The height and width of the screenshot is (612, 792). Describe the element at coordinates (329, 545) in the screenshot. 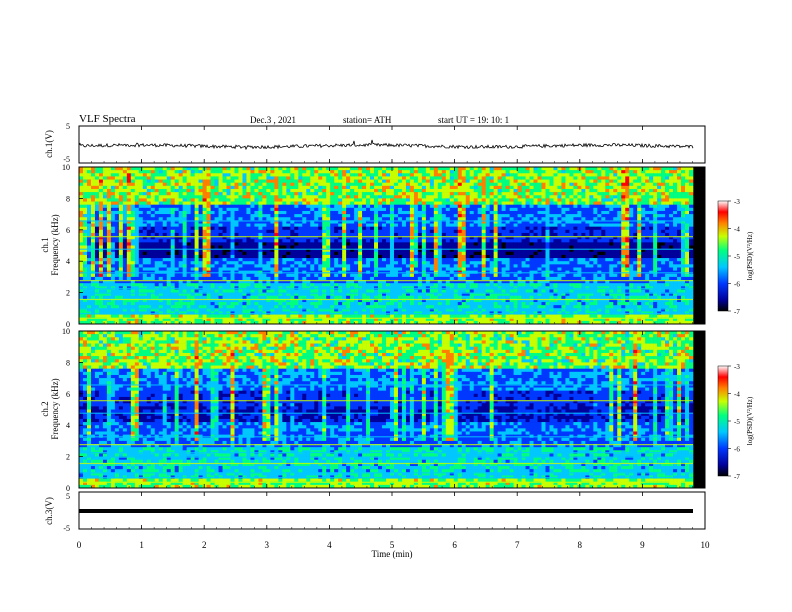

I see `xtick-label: 4` at that location.